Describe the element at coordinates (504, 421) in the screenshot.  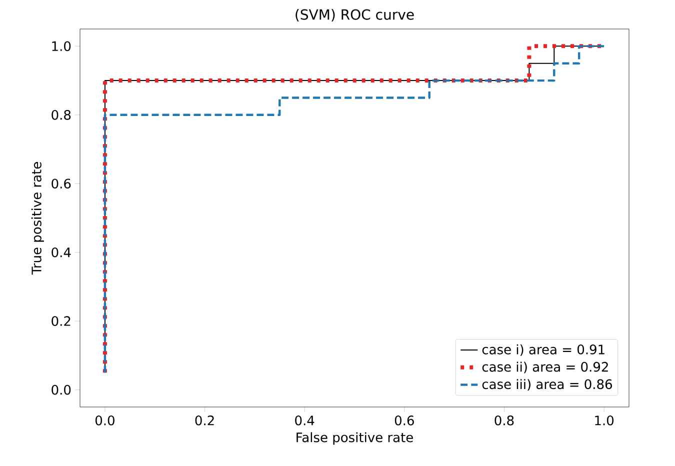
I see `x-tick-label: 0.8` at that location.